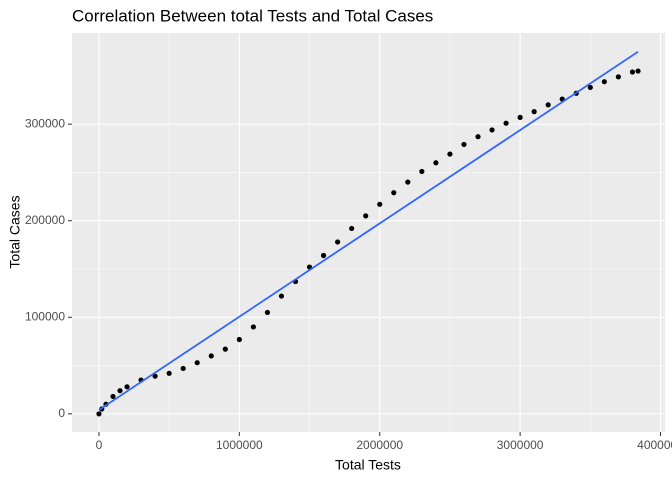 This screenshot has height=480, width=672. I want to click on y-tick-label: 200000, so click(45, 220).